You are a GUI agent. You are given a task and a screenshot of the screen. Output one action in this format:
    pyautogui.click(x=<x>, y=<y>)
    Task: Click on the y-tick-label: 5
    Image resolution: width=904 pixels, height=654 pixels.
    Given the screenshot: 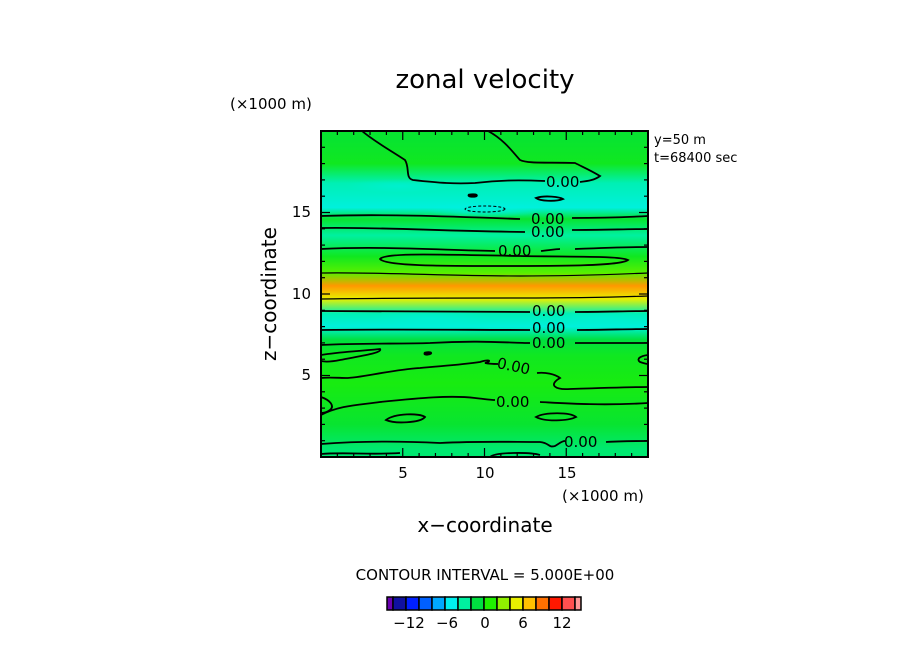 What is the action you would take?
    pyautogui.click(x=306, y=375)
    